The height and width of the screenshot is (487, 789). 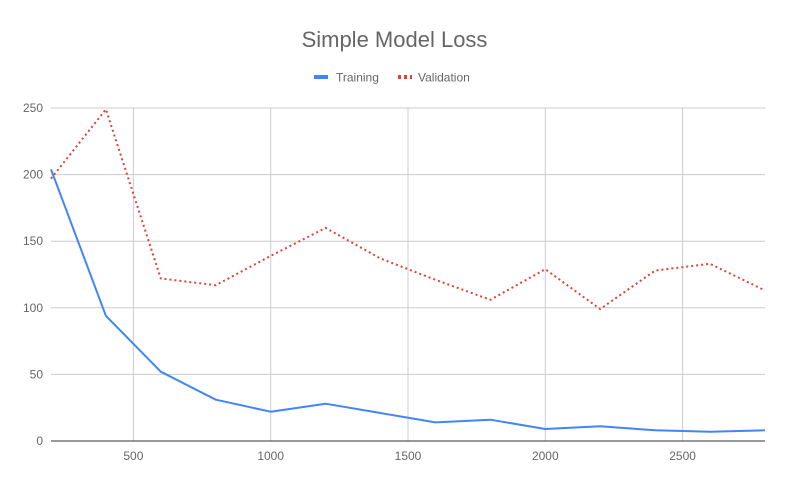 I want to click on y-tick-label: 100, so click(x=33, y=308).